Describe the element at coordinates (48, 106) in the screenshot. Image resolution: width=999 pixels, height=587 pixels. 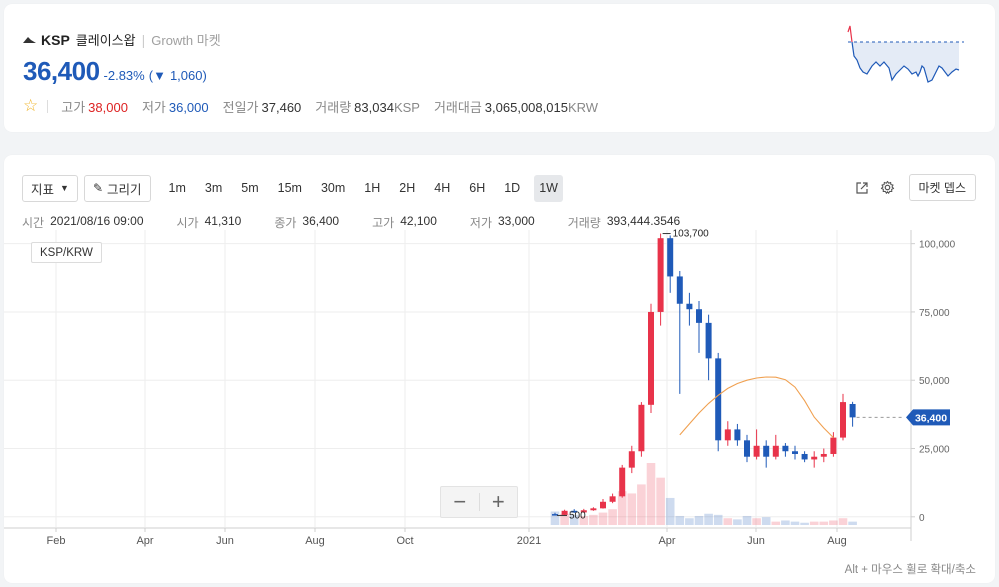
I see `stats-divider` at that location.